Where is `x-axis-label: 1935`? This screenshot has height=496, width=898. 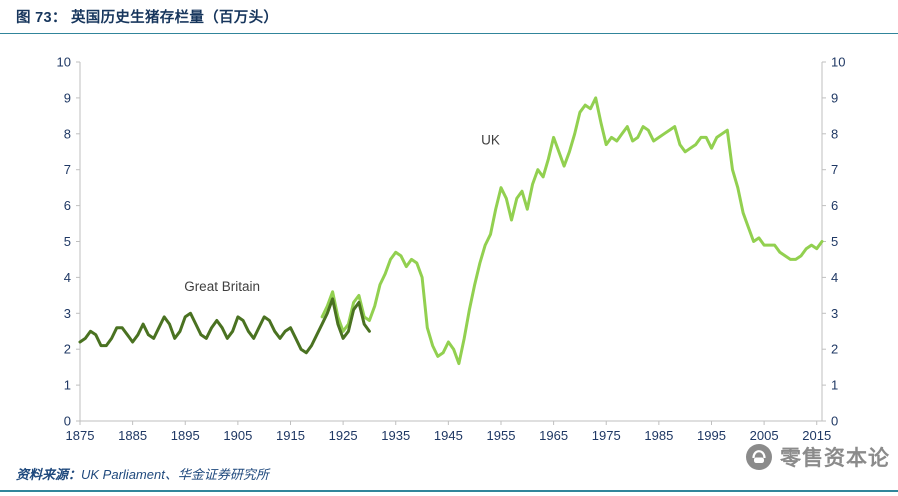
x-axis-label: 1935 is located at coordinates (395, 435).